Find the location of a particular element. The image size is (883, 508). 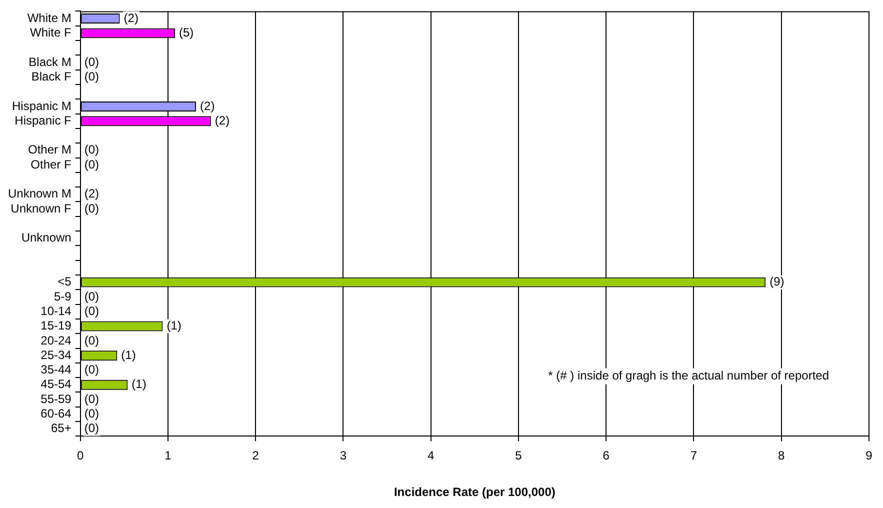

x-tick-label: 4 is located at coordinates (431, 455).